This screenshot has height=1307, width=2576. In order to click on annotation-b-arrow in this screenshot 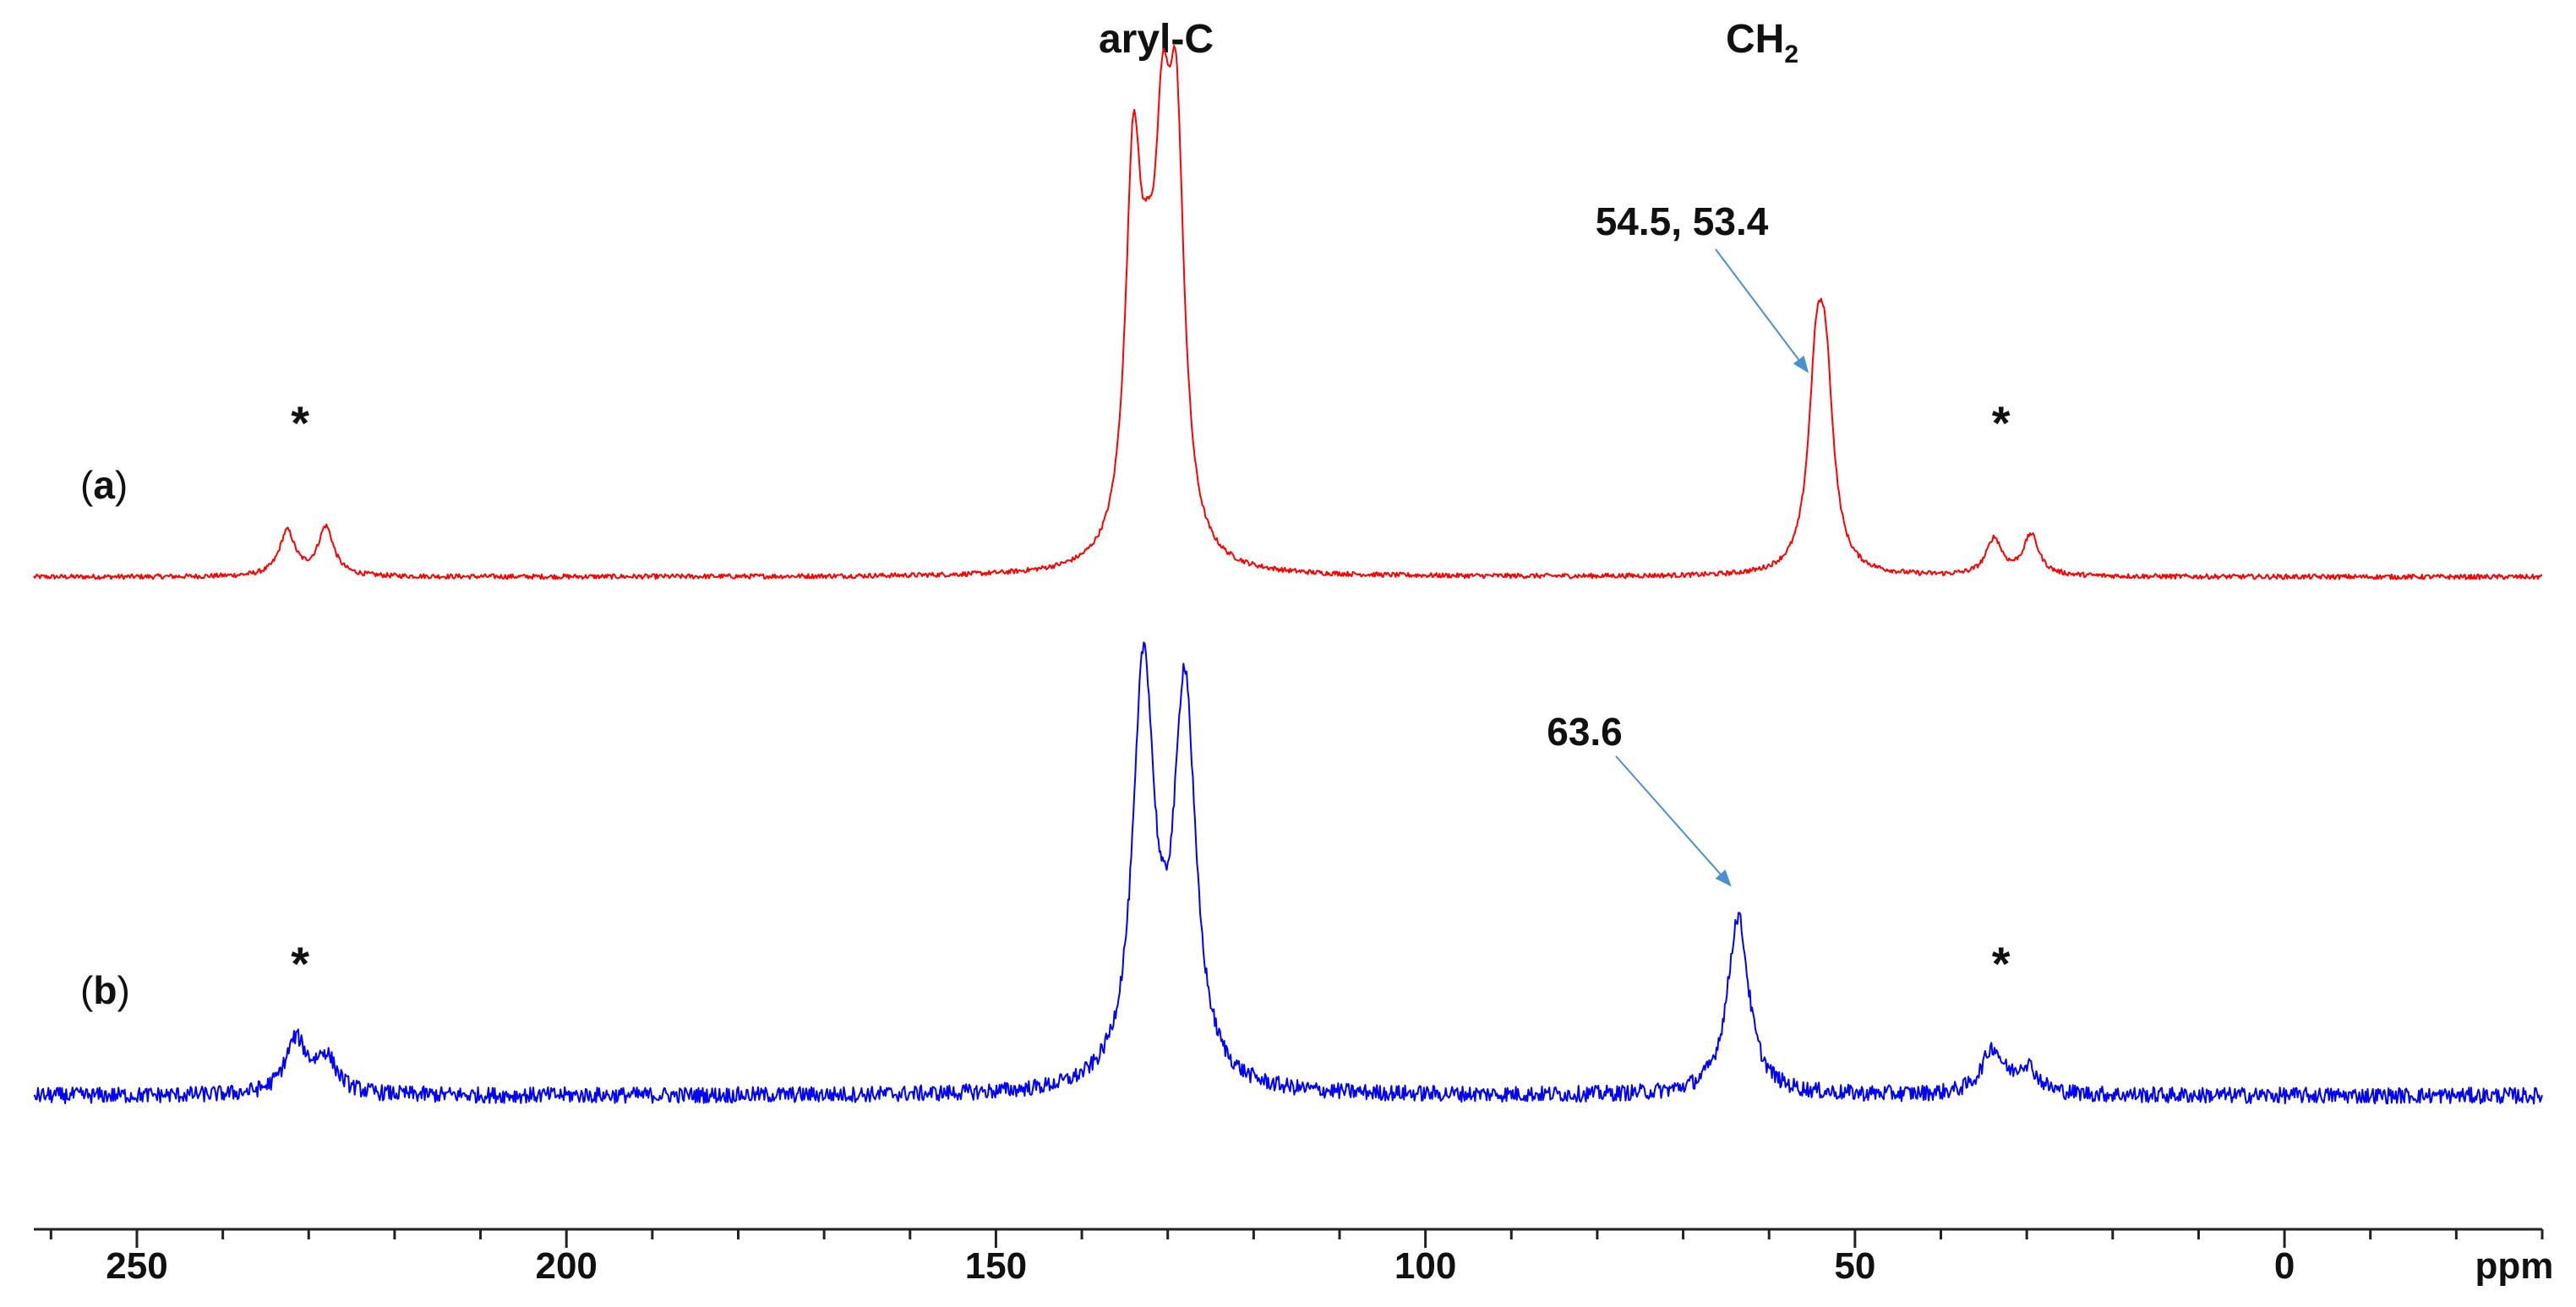, I will do `click(1673, 821)`.